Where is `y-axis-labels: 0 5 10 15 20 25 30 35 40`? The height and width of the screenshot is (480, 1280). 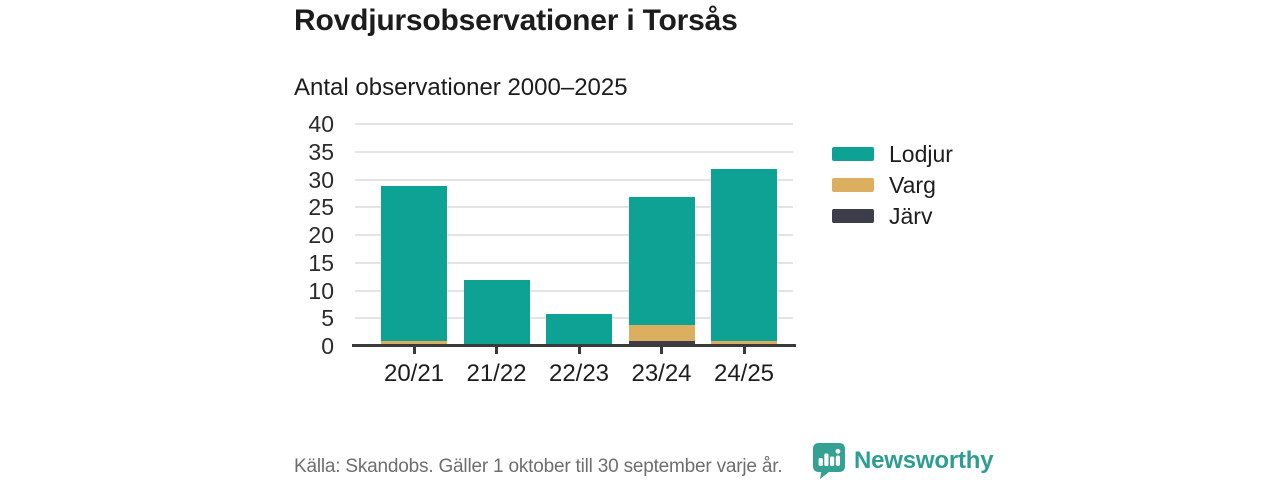
y-axis-labels: 0 5 10 15 20 25 30 35 40 is located at coordinates (289, 235).